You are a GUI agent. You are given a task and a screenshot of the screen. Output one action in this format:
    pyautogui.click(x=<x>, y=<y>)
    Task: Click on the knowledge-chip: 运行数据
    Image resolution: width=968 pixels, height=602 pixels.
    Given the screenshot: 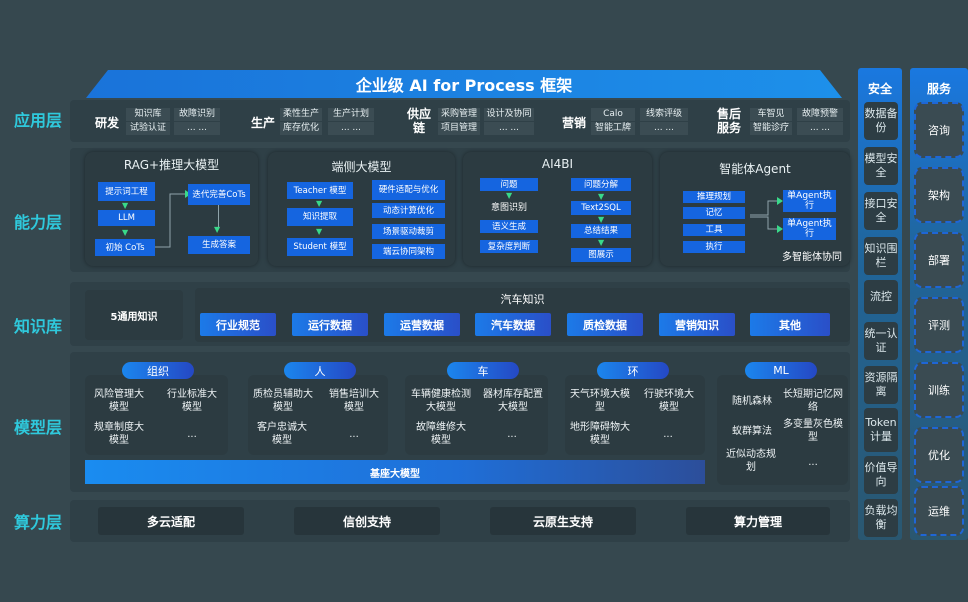 What is the action you would take?
    pyautogui.click(x=330, y=324)
    